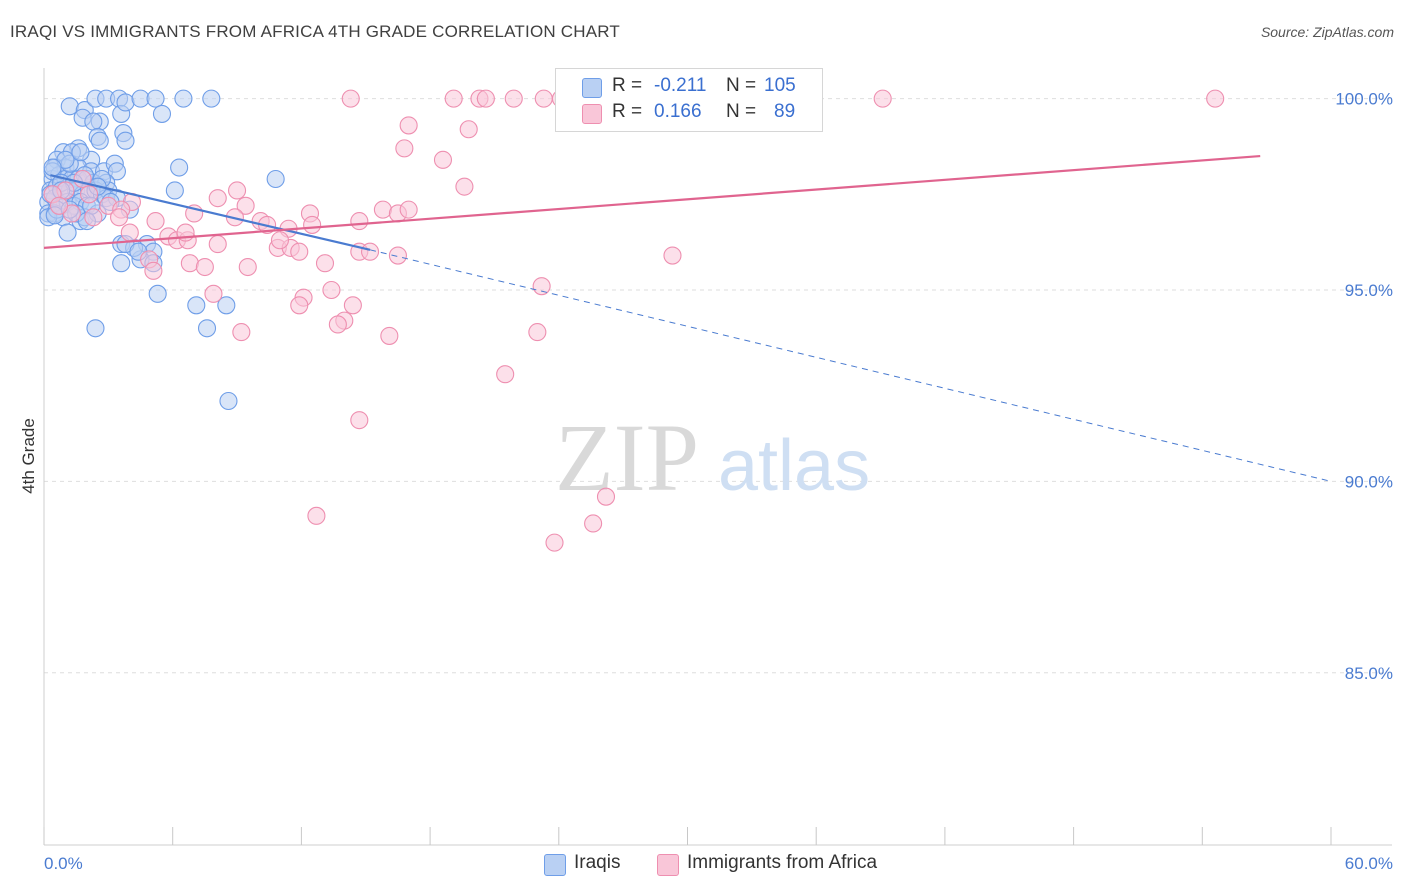 This screenshot has height=892, width=1406. What do you see at coordinates (712, 457) in the screenshot?
I see `watermark: ZIP atlas` at bounding box center [712, 457].